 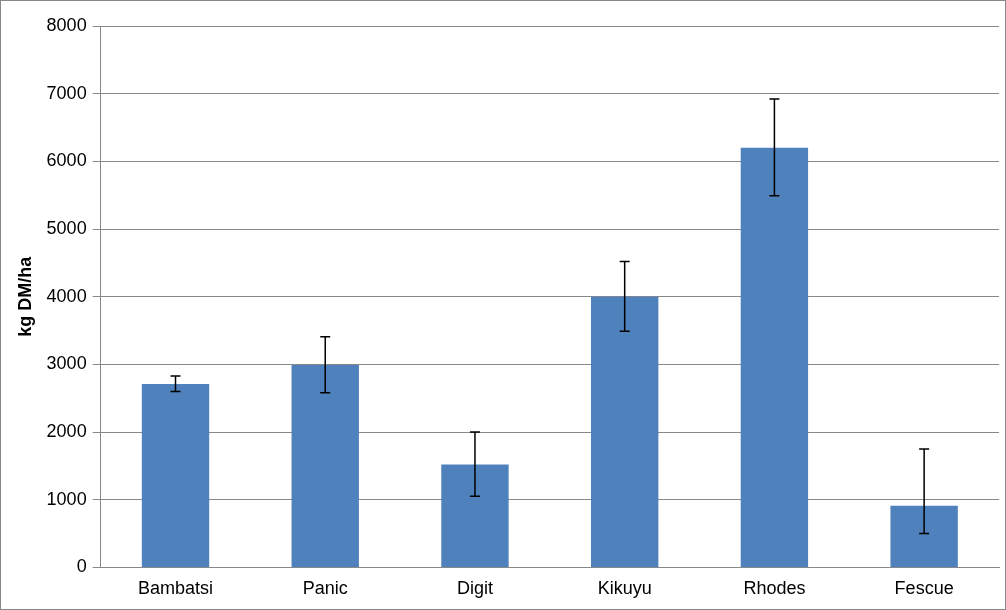 What do you see at coordinates (66, 295) in the screenshot?
I see `y-tick-label: 4000` at bounding box center [66, 295].